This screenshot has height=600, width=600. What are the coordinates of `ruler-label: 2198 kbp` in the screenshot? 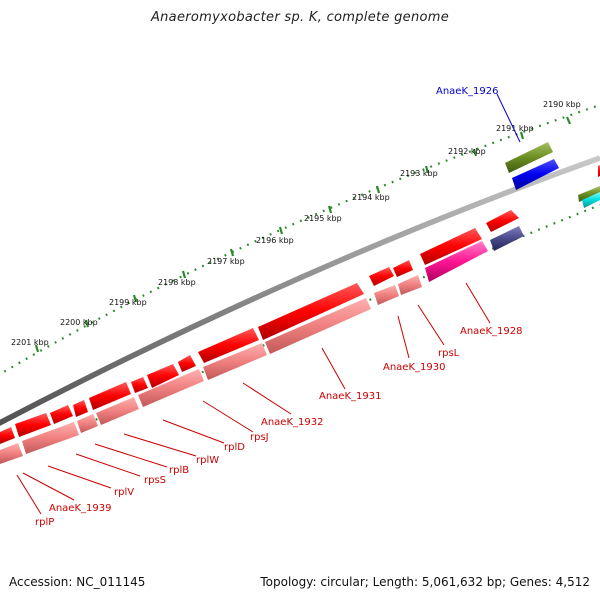 It's located at (177, 282).